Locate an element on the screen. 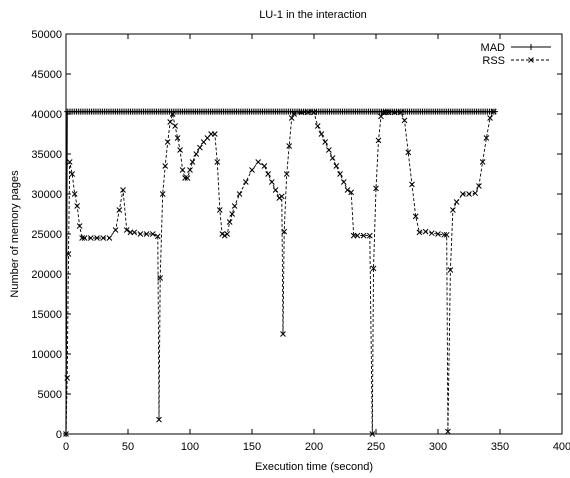  x-tick-label: 150 is located at coordinates (252, 447).